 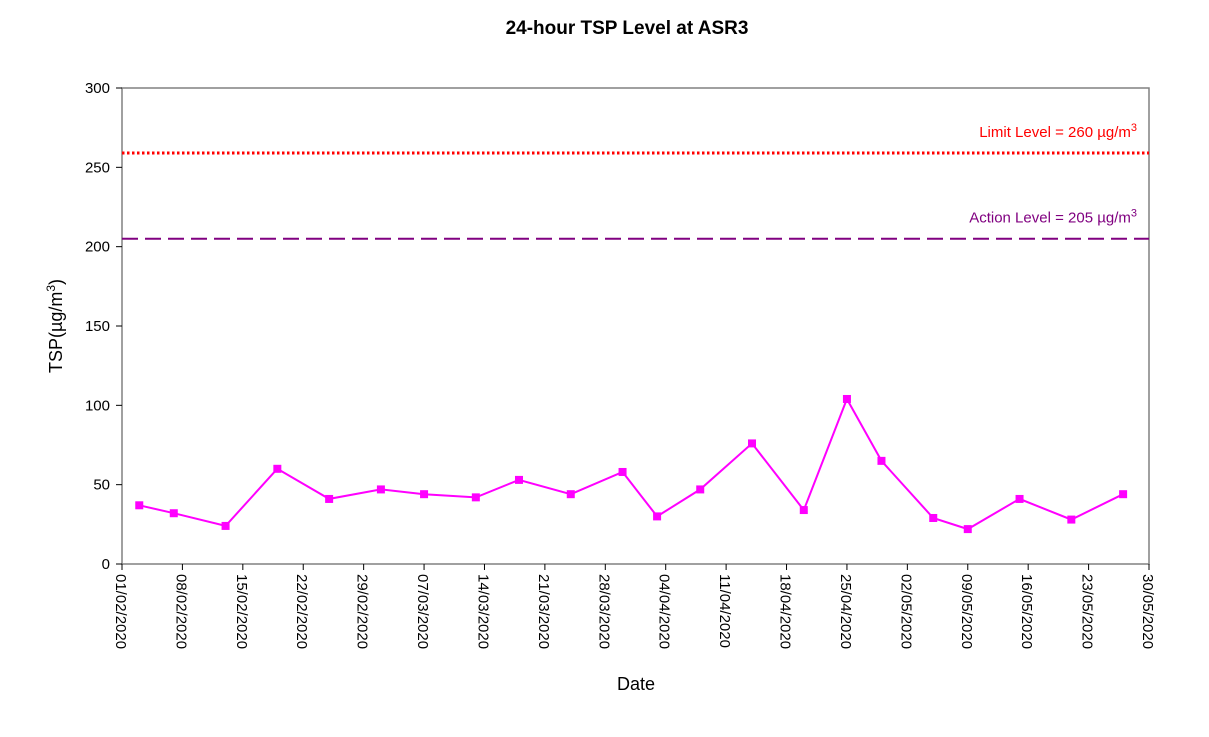 What do you see at coordinates (482, 611) in the screenshot?
I see `x-tick-label: 14/03/2020` at bounding box center [482, 611].